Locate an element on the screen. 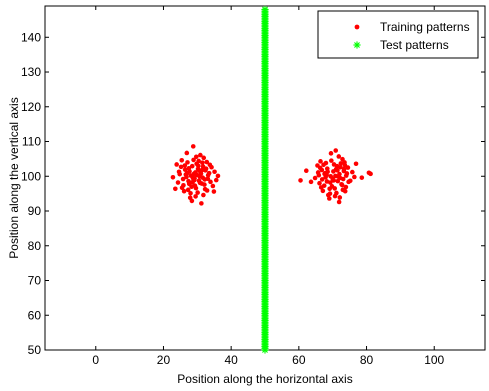 The height and width of the screenshot is (391, 489). y-tick-label: 90 is located at coordinates (35, 211).